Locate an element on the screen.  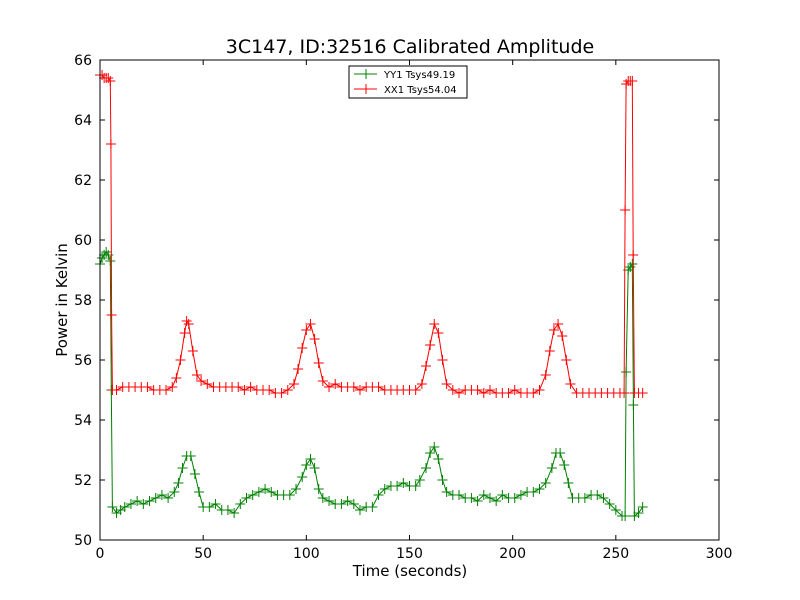
x-tick-label: 300 is located at coordinates (719, 554).